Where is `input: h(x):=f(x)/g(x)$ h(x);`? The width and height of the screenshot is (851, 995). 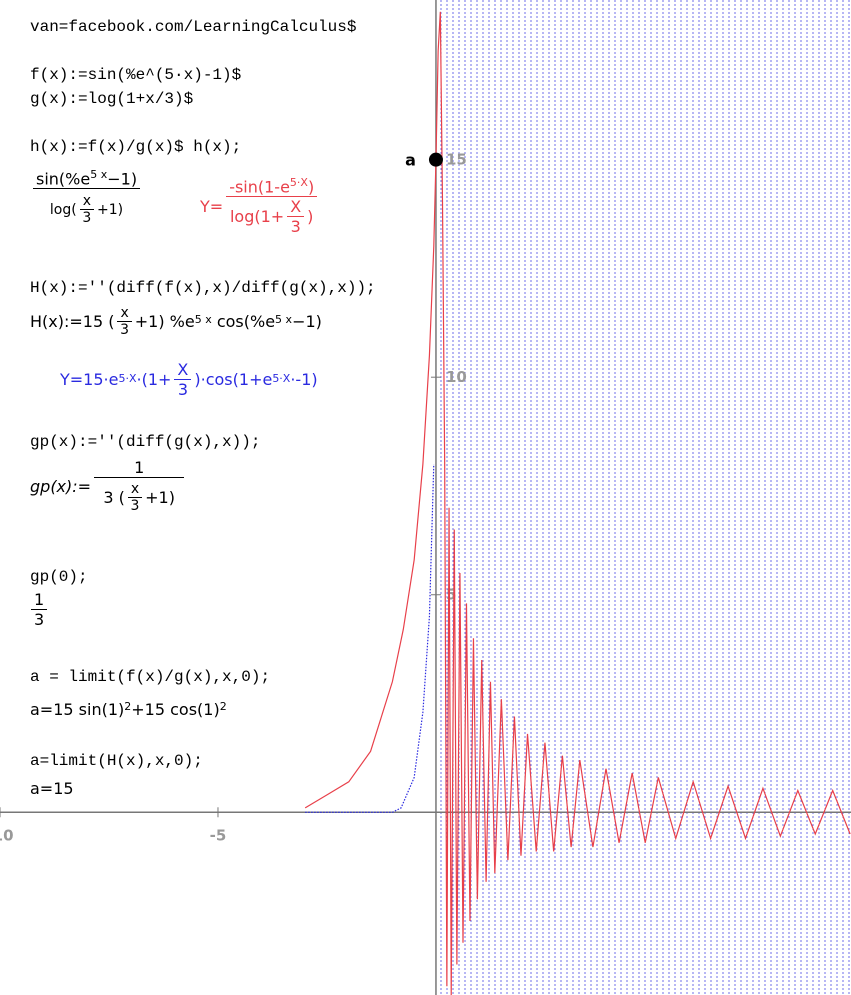 input: h(x):=f(x)/g(x)$ h(x); is located at coordinates (136, 147).